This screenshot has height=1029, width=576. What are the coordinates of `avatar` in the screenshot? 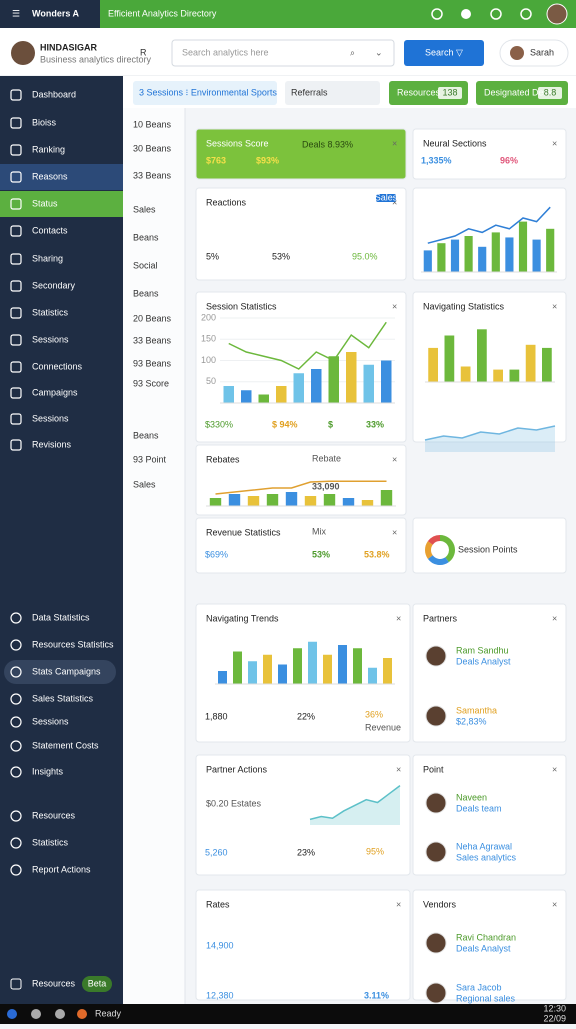 It's located at (557, 14).